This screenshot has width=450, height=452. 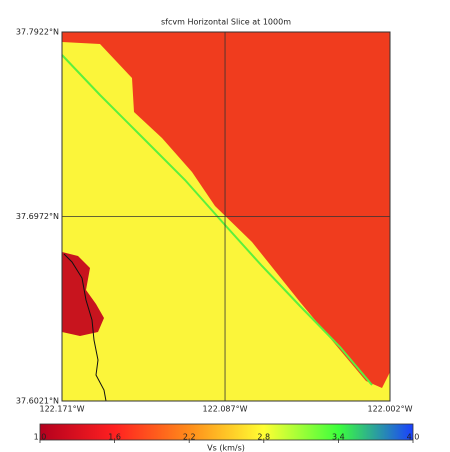 What do you see at coordinates (226, 448) in the screenshot?
I see `colorbar-label: Vs (km/s)` at bounding box center [226, 448].